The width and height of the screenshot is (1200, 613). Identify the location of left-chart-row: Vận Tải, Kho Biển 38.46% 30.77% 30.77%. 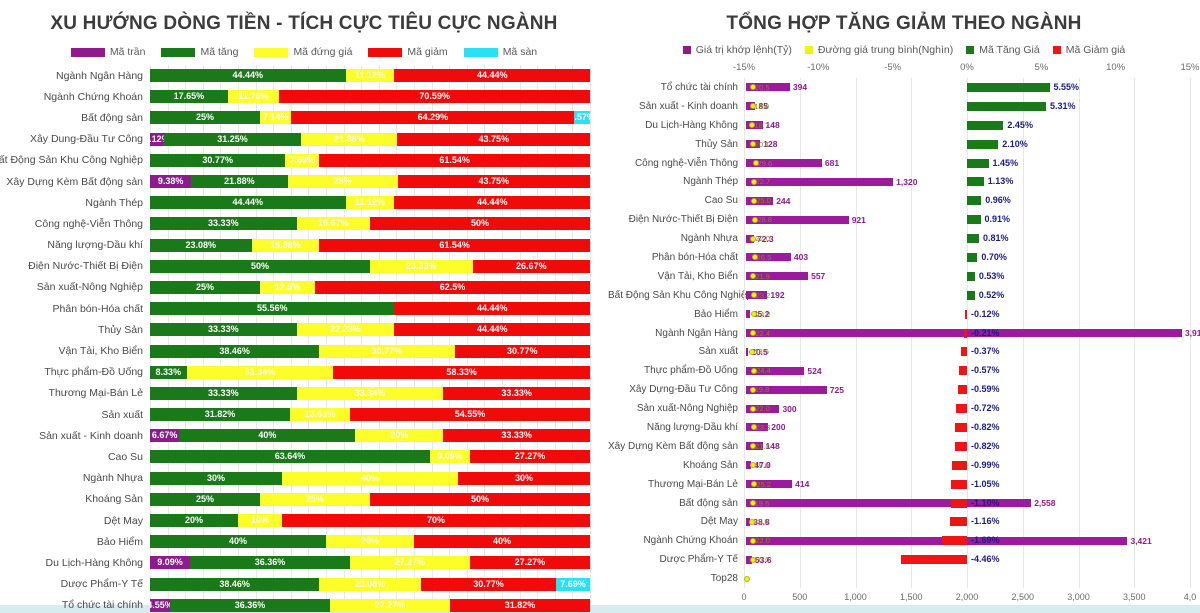
(304, 350).